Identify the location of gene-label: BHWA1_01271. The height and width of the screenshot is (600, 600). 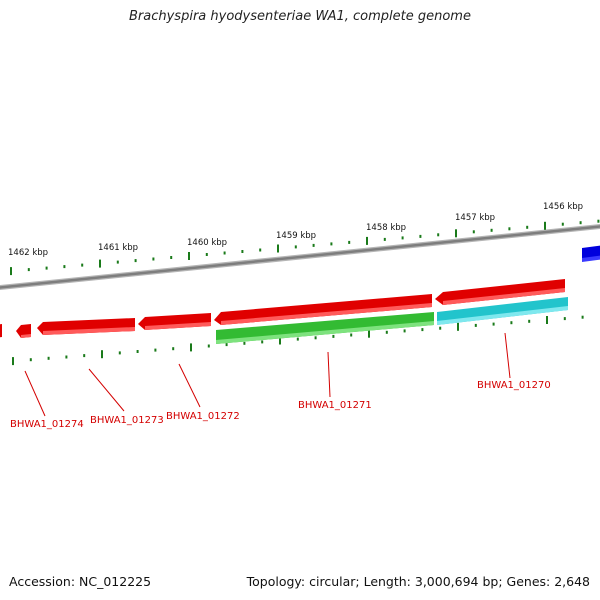
(335, 405).